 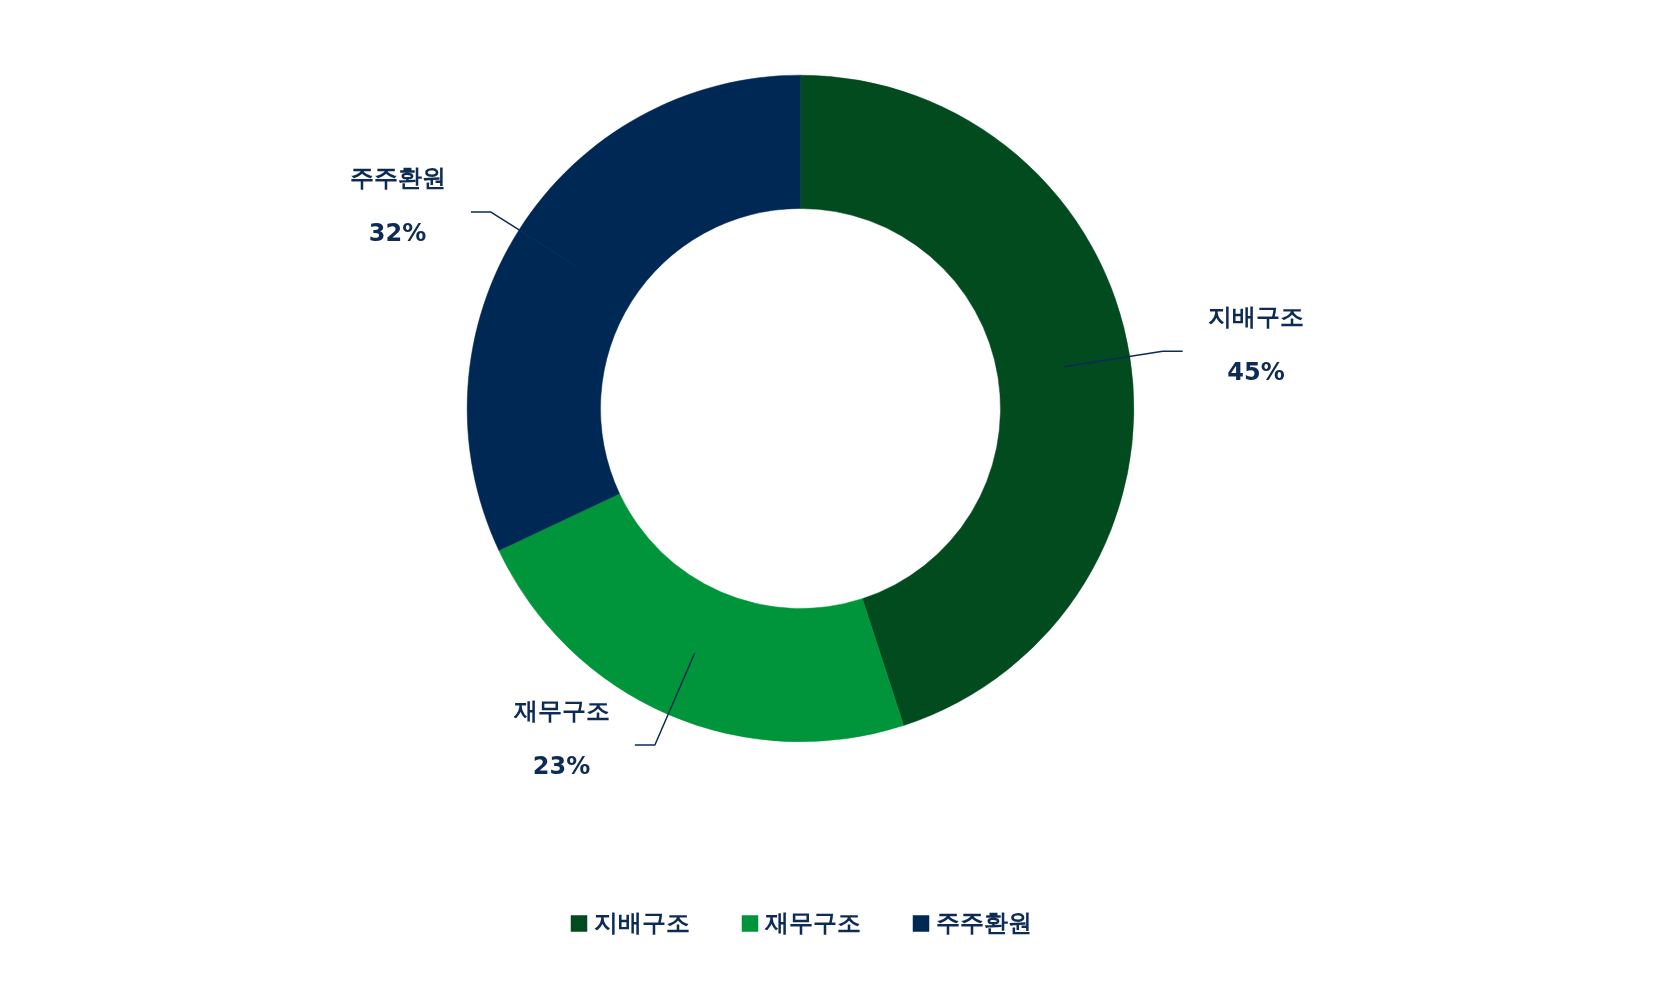 What do you see at coordinates (1255, 317) in the screenshot?
I see `slice-label: 지배구조` at bounding box center [1255, 317].